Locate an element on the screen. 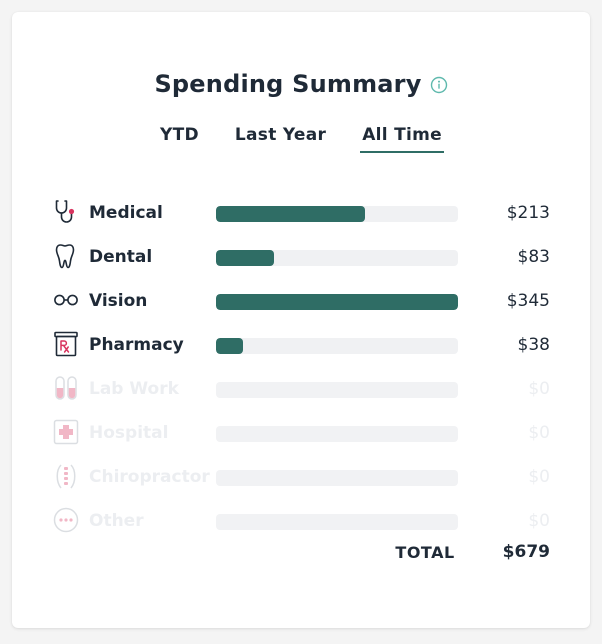 The height and width of the screenshot is (644, 602). category-row-vision: Vision $345 is located at coordinates (301, 294).